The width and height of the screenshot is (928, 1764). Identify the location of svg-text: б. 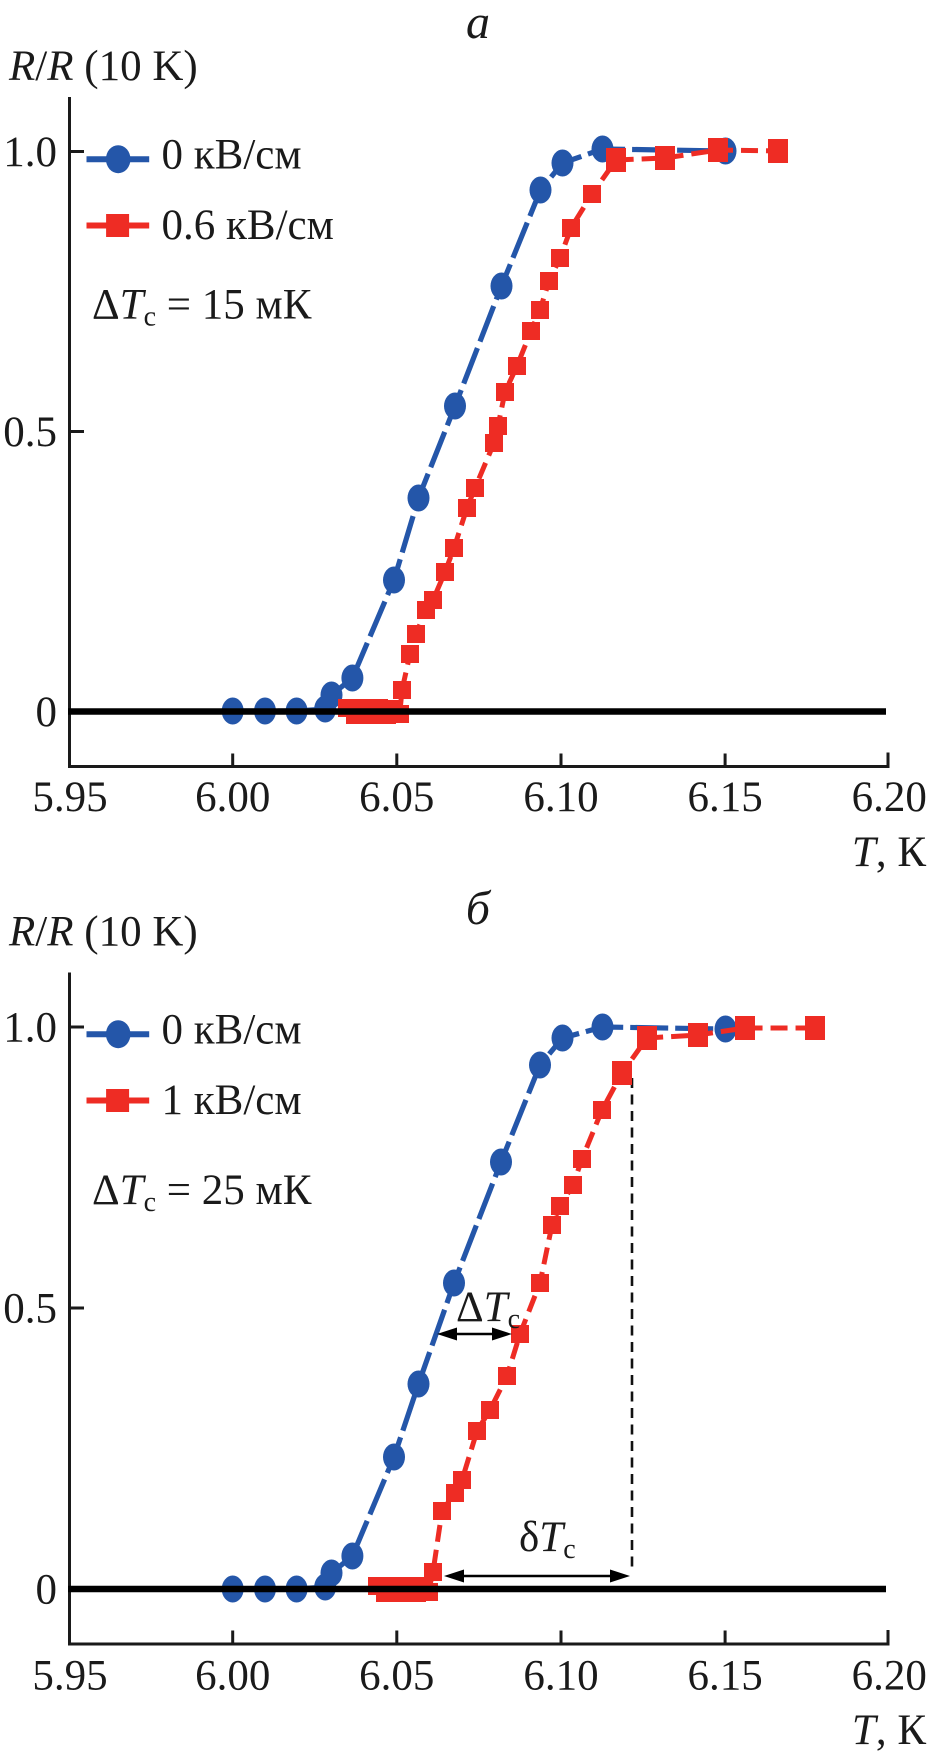
(479, 908).